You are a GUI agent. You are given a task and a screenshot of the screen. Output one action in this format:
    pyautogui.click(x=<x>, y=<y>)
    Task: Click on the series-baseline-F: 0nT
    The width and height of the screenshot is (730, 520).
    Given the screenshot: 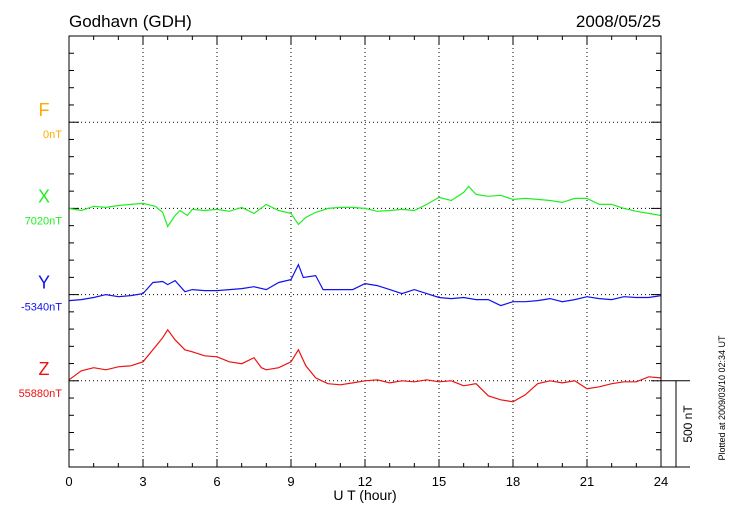 What is the action you would take?
    pyautogui.click(x=52, y=135)
    